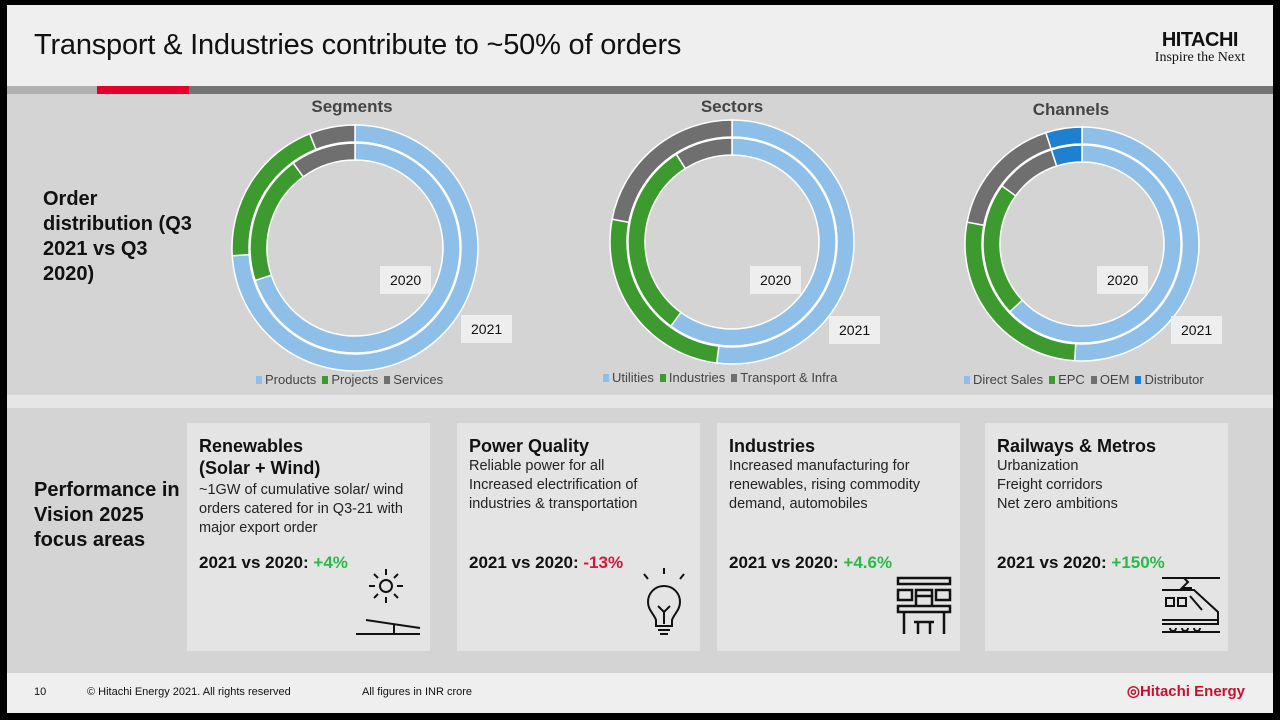 Image resolution: width=1280 pixels, height=720 pixels. Describe the element at coordinates (640, 401) in the screenshot. I see `divider` at that location.